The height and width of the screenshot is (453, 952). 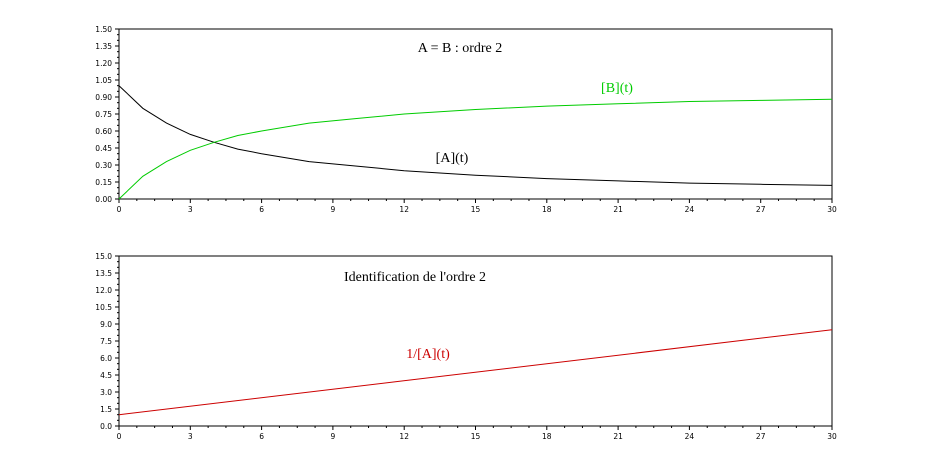 I want to click on top-y-tick-label: 0.30, so click(x=103, y=165).